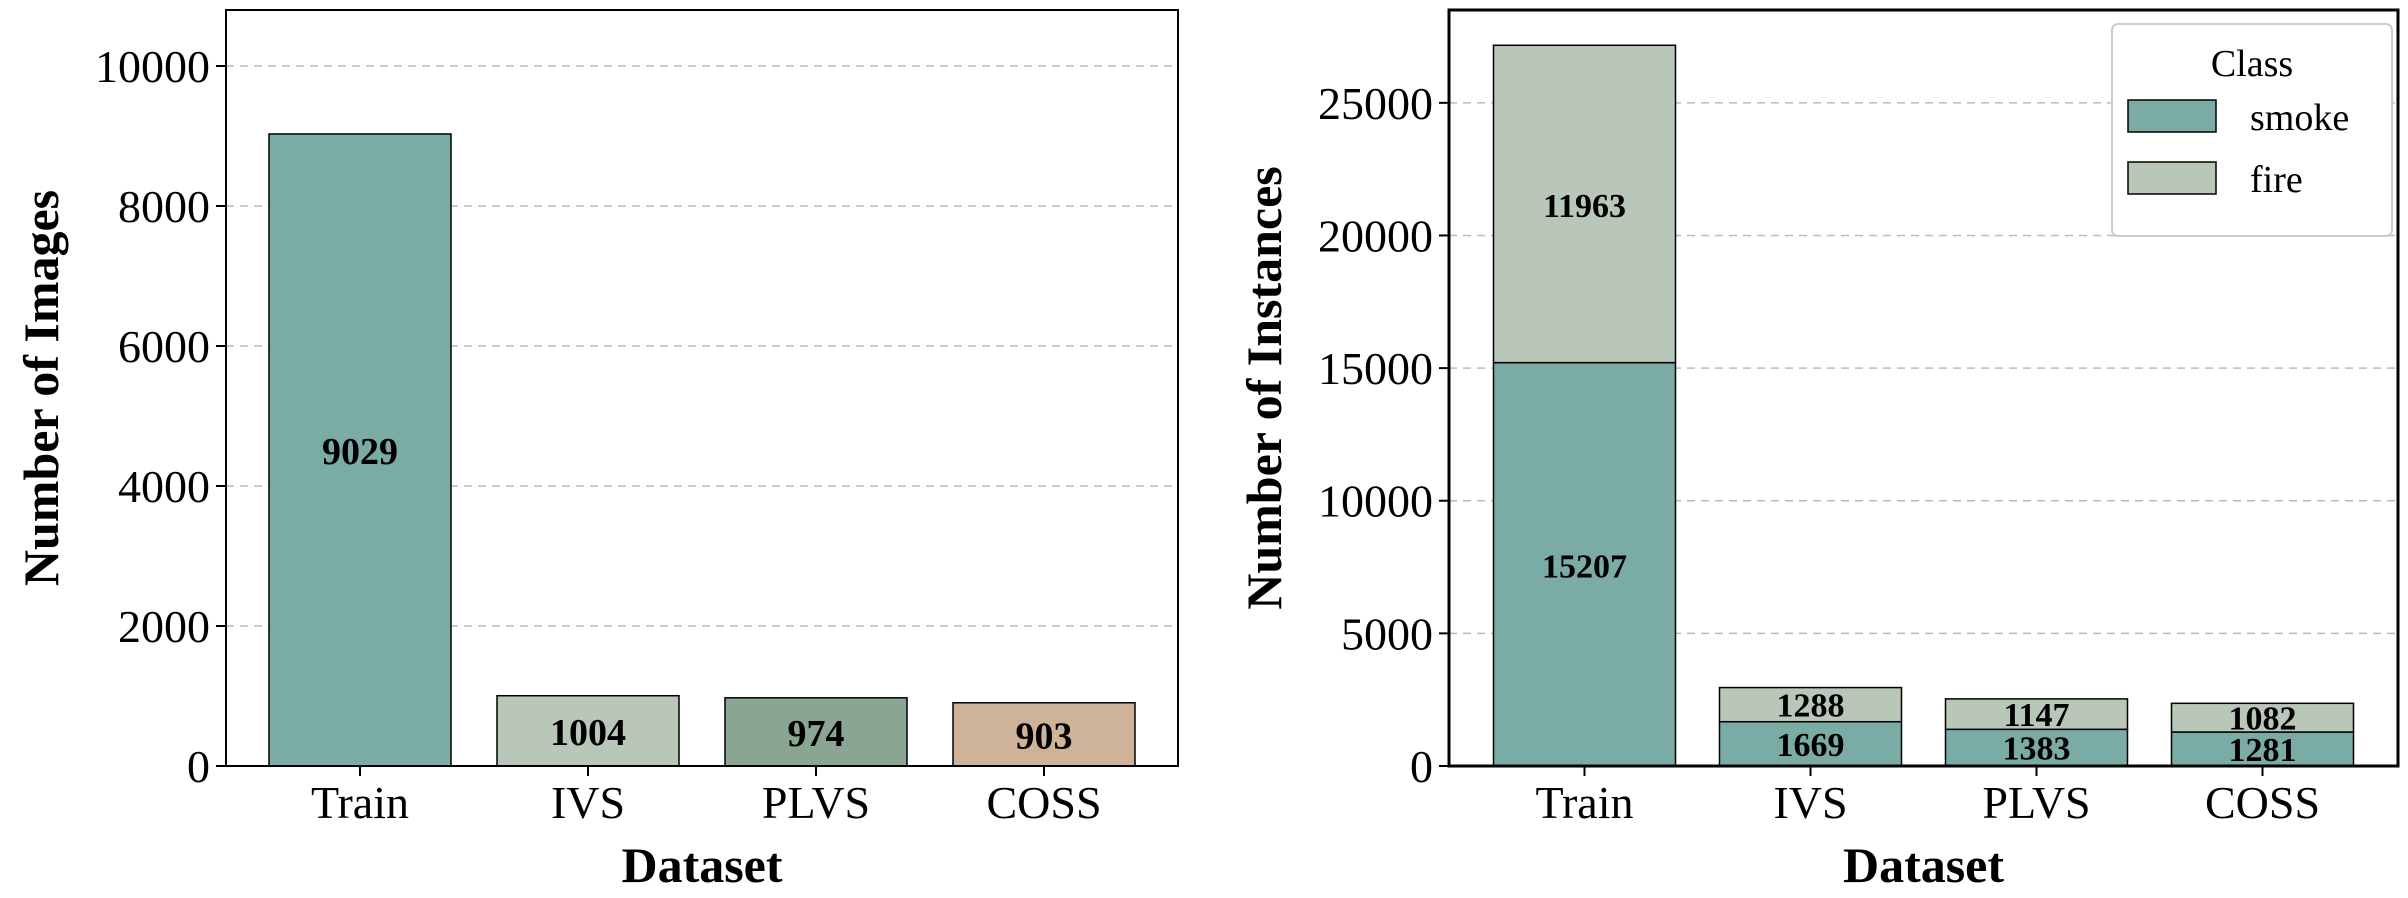 The width and height of the screenshot is (2408, 898). I want to click on images-y-tick-label: 10000, so click(152, 66).